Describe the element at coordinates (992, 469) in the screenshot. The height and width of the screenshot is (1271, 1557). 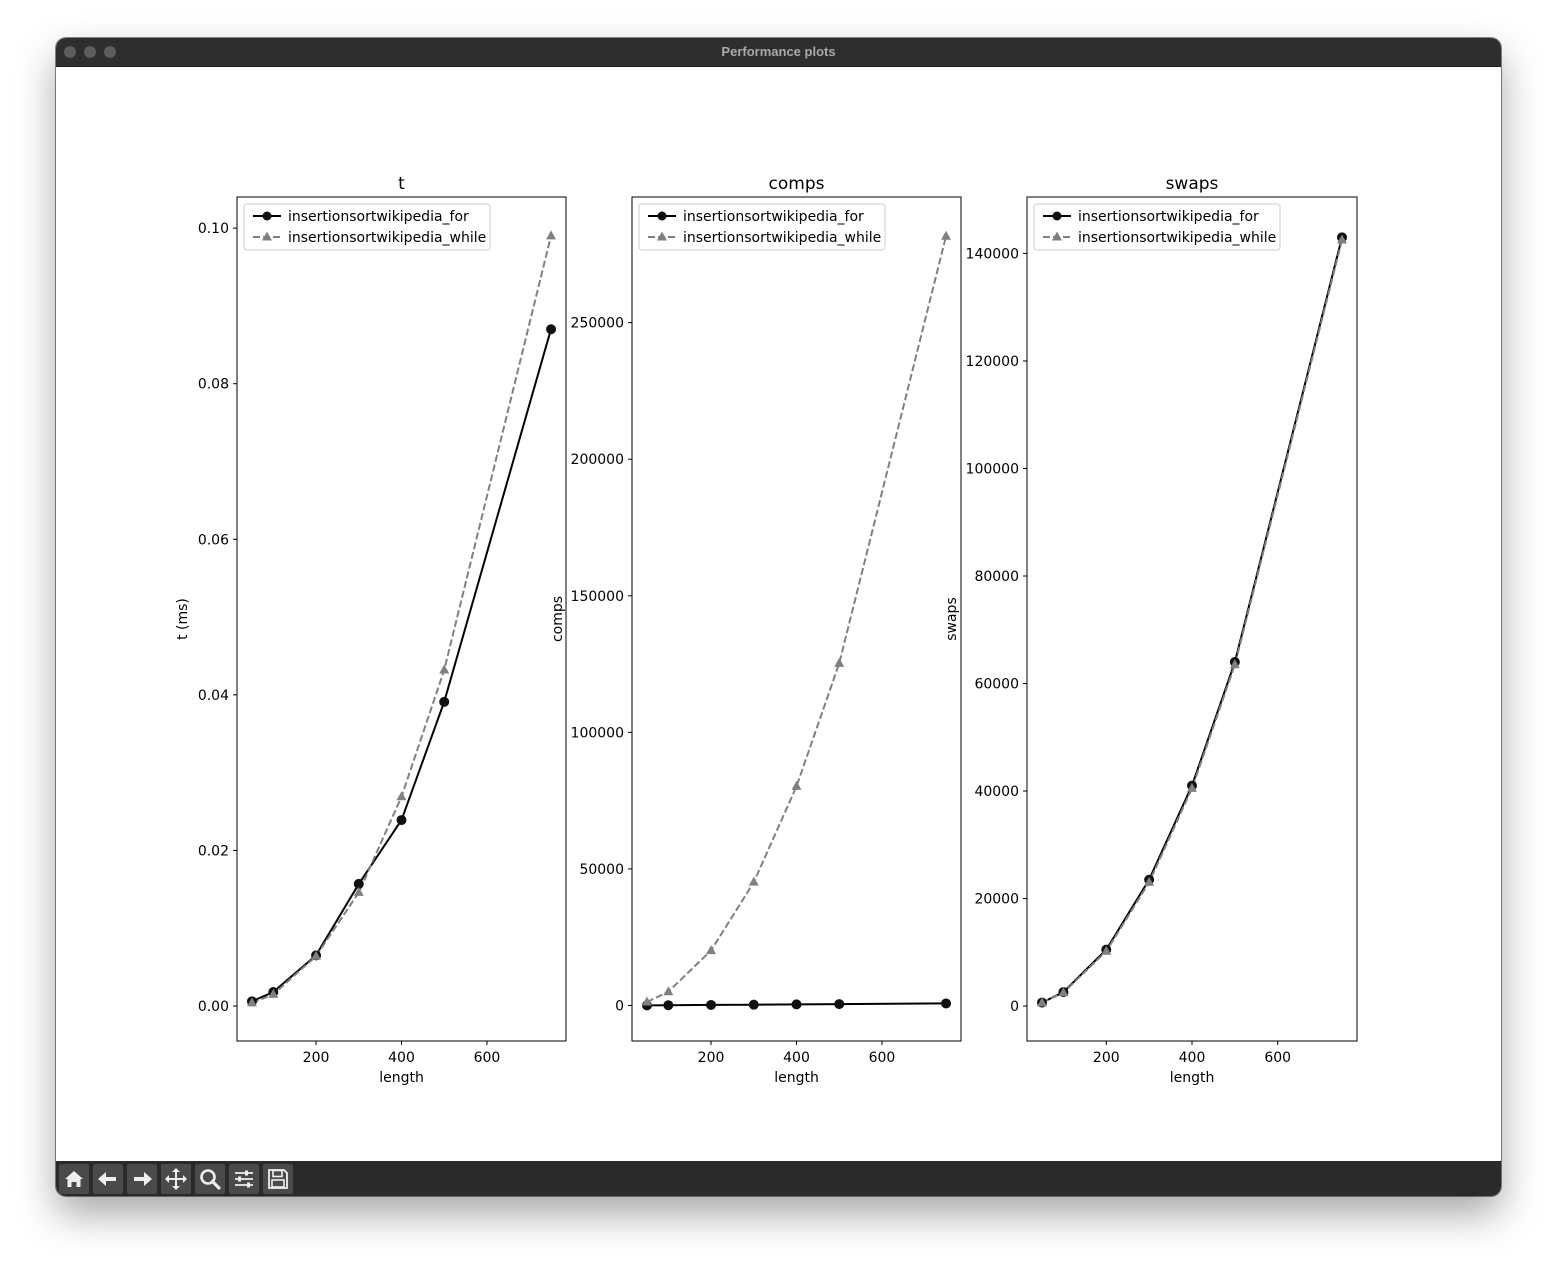
I see `y-tick-label: 100000` at that location.